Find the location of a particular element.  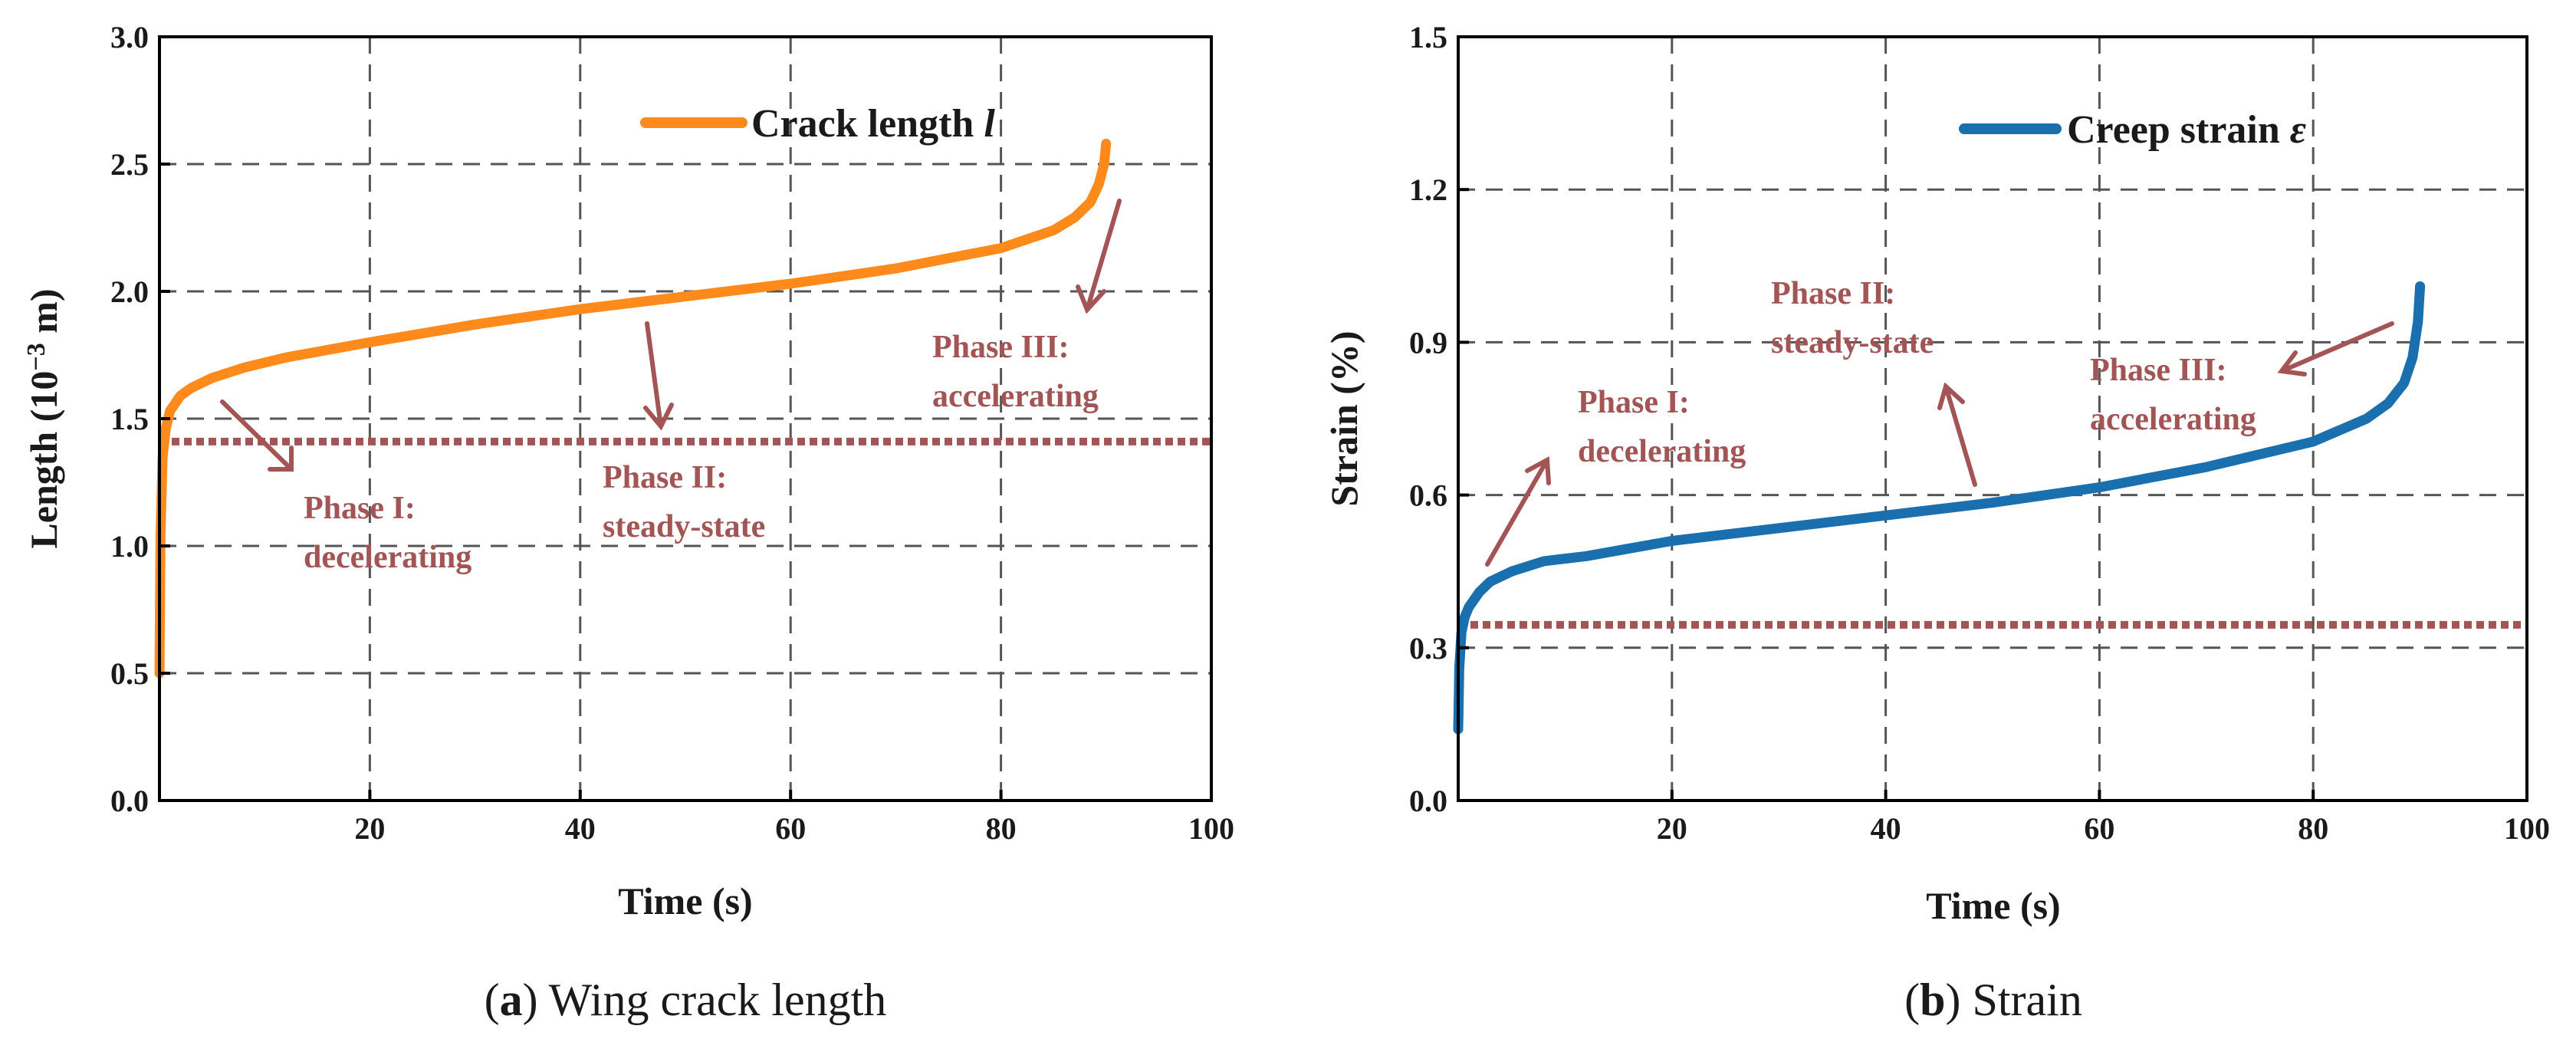

annotation-phase-2-a: Phase II: steady-state is located at coordinates (684, 502).